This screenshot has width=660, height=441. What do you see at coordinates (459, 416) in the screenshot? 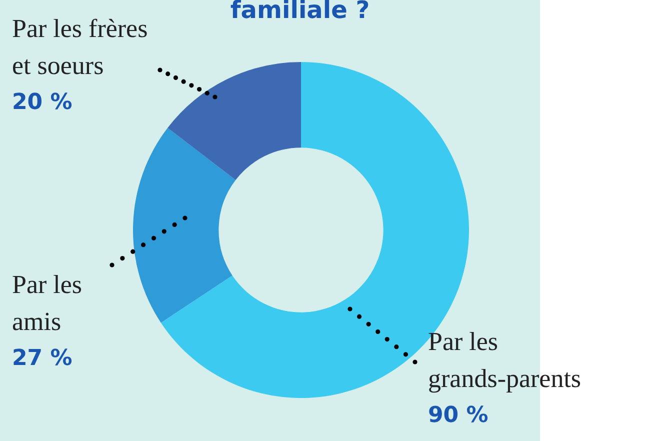
I see `data-label: 90 %` at bounding box center [459, 416].